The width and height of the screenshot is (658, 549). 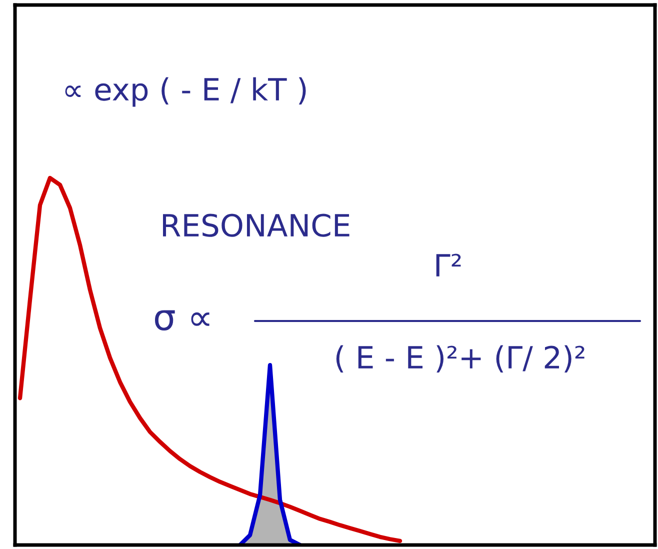 What do you see at coordinates (460, 358) in the screenshot?
I see `annotation: ( E - E )²+ (Γ/ 2)²` at bounding box center [460, 358].